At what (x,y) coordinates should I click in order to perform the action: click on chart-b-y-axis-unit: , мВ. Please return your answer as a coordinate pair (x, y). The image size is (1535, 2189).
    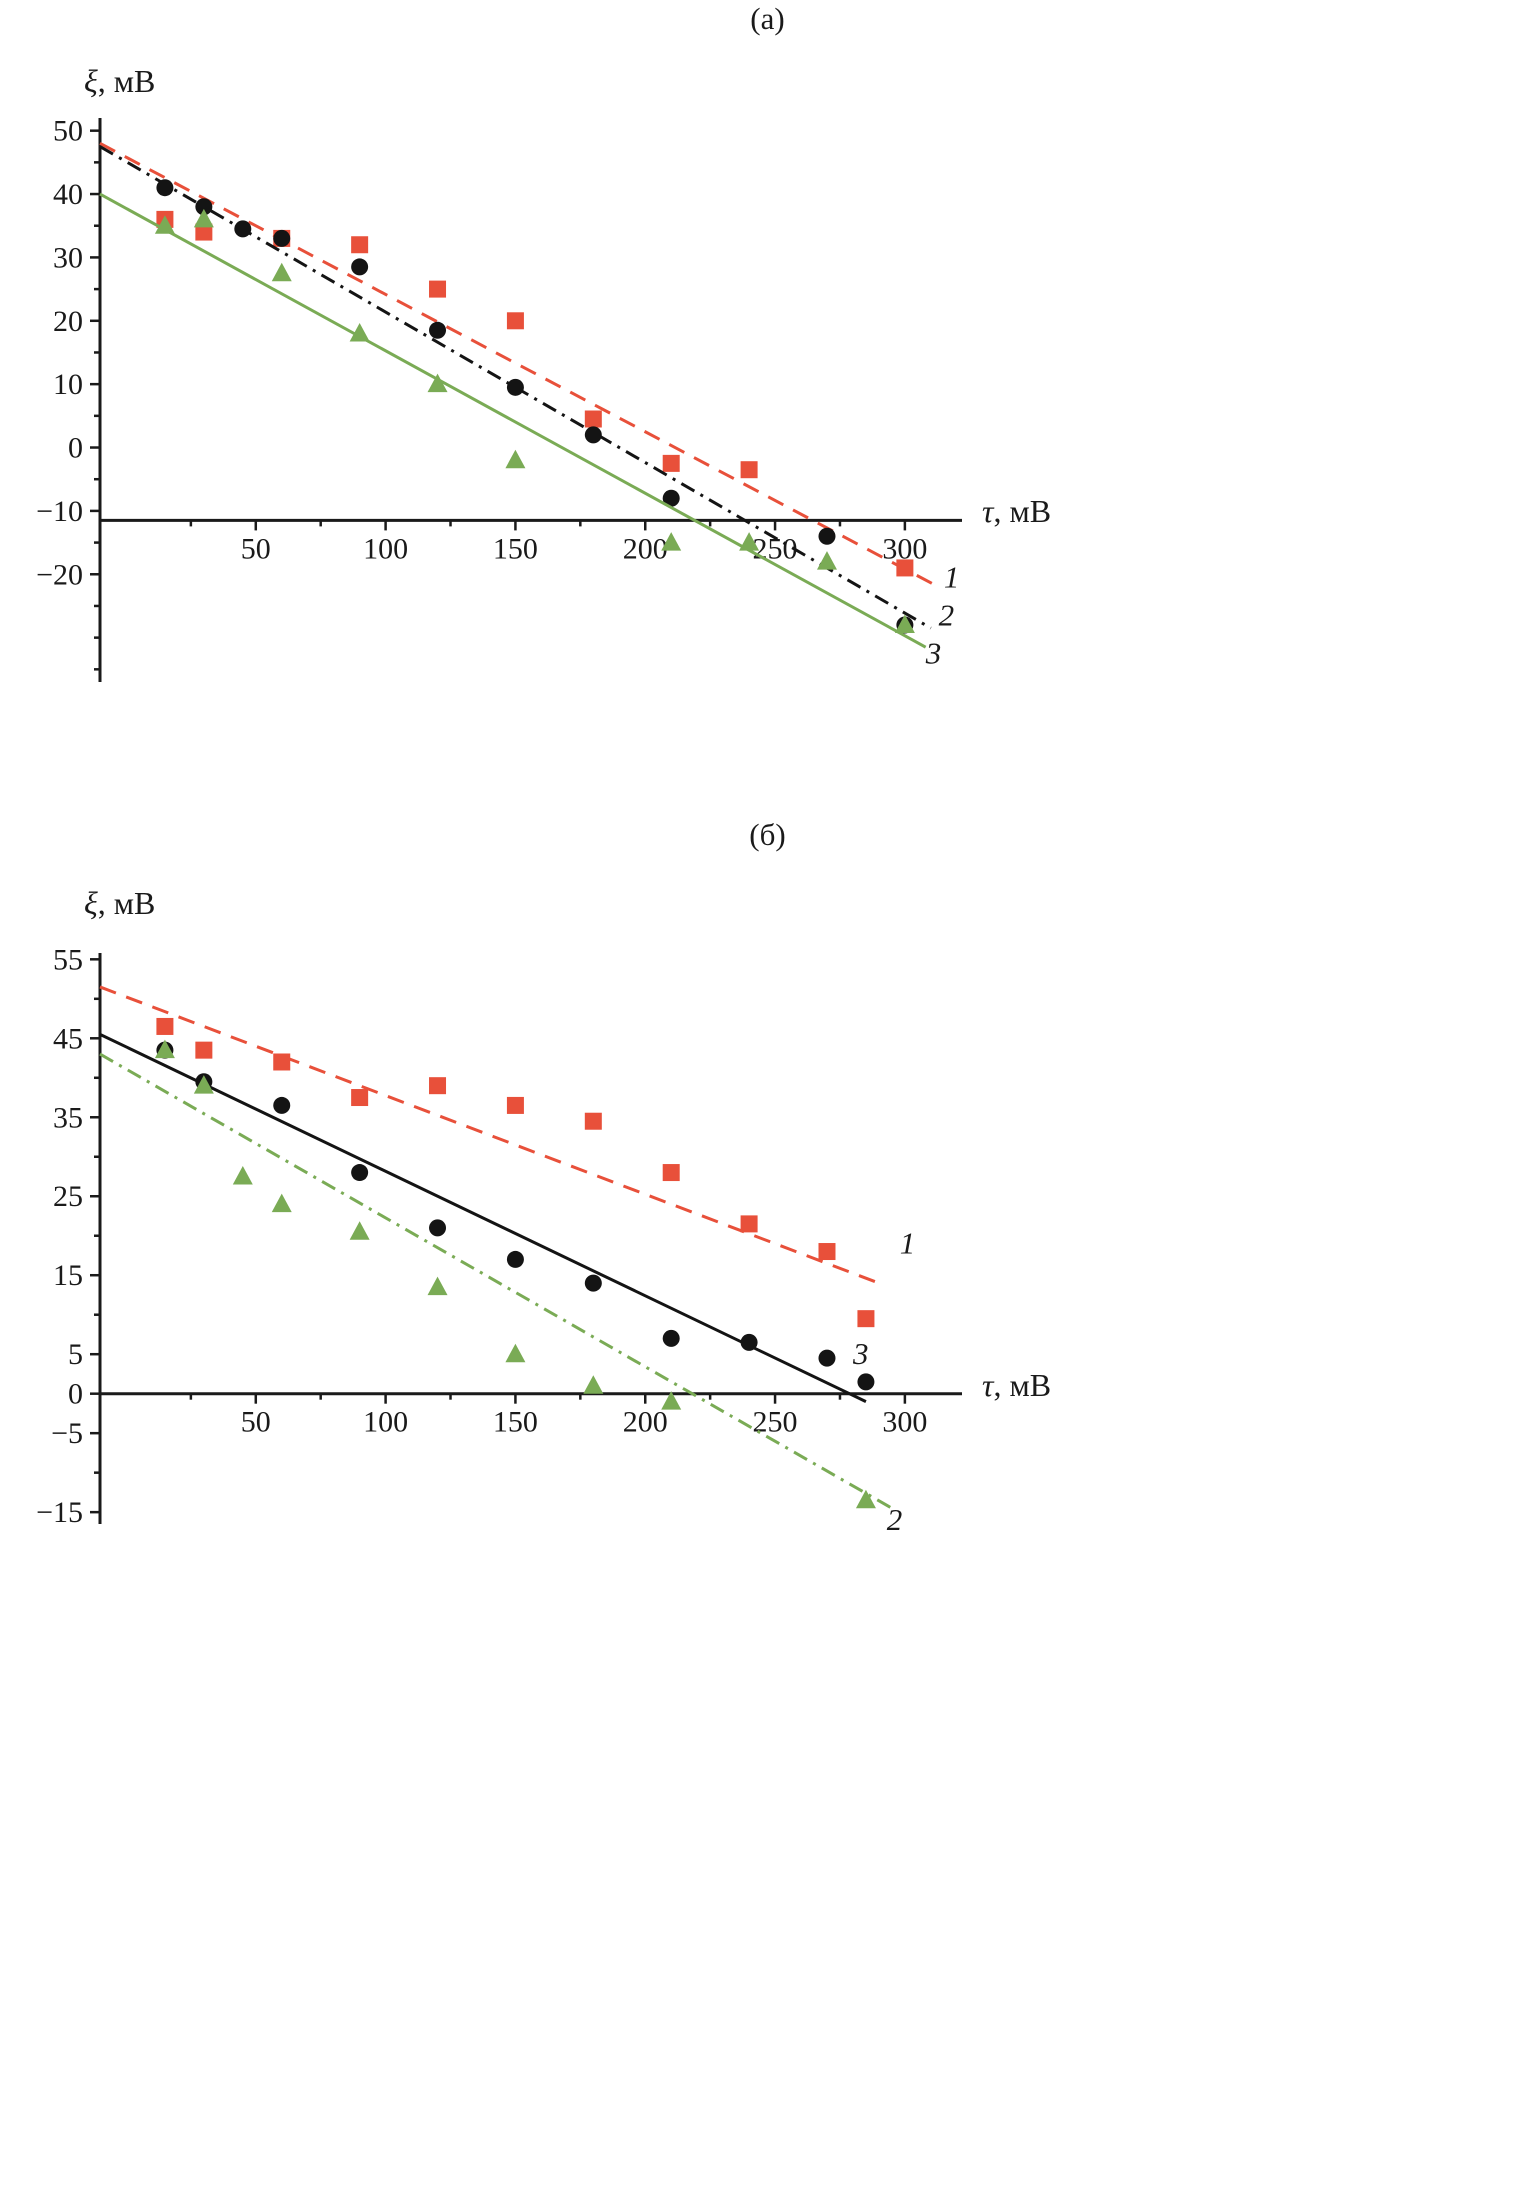
    Looking at the image, I should click on (126, 903).